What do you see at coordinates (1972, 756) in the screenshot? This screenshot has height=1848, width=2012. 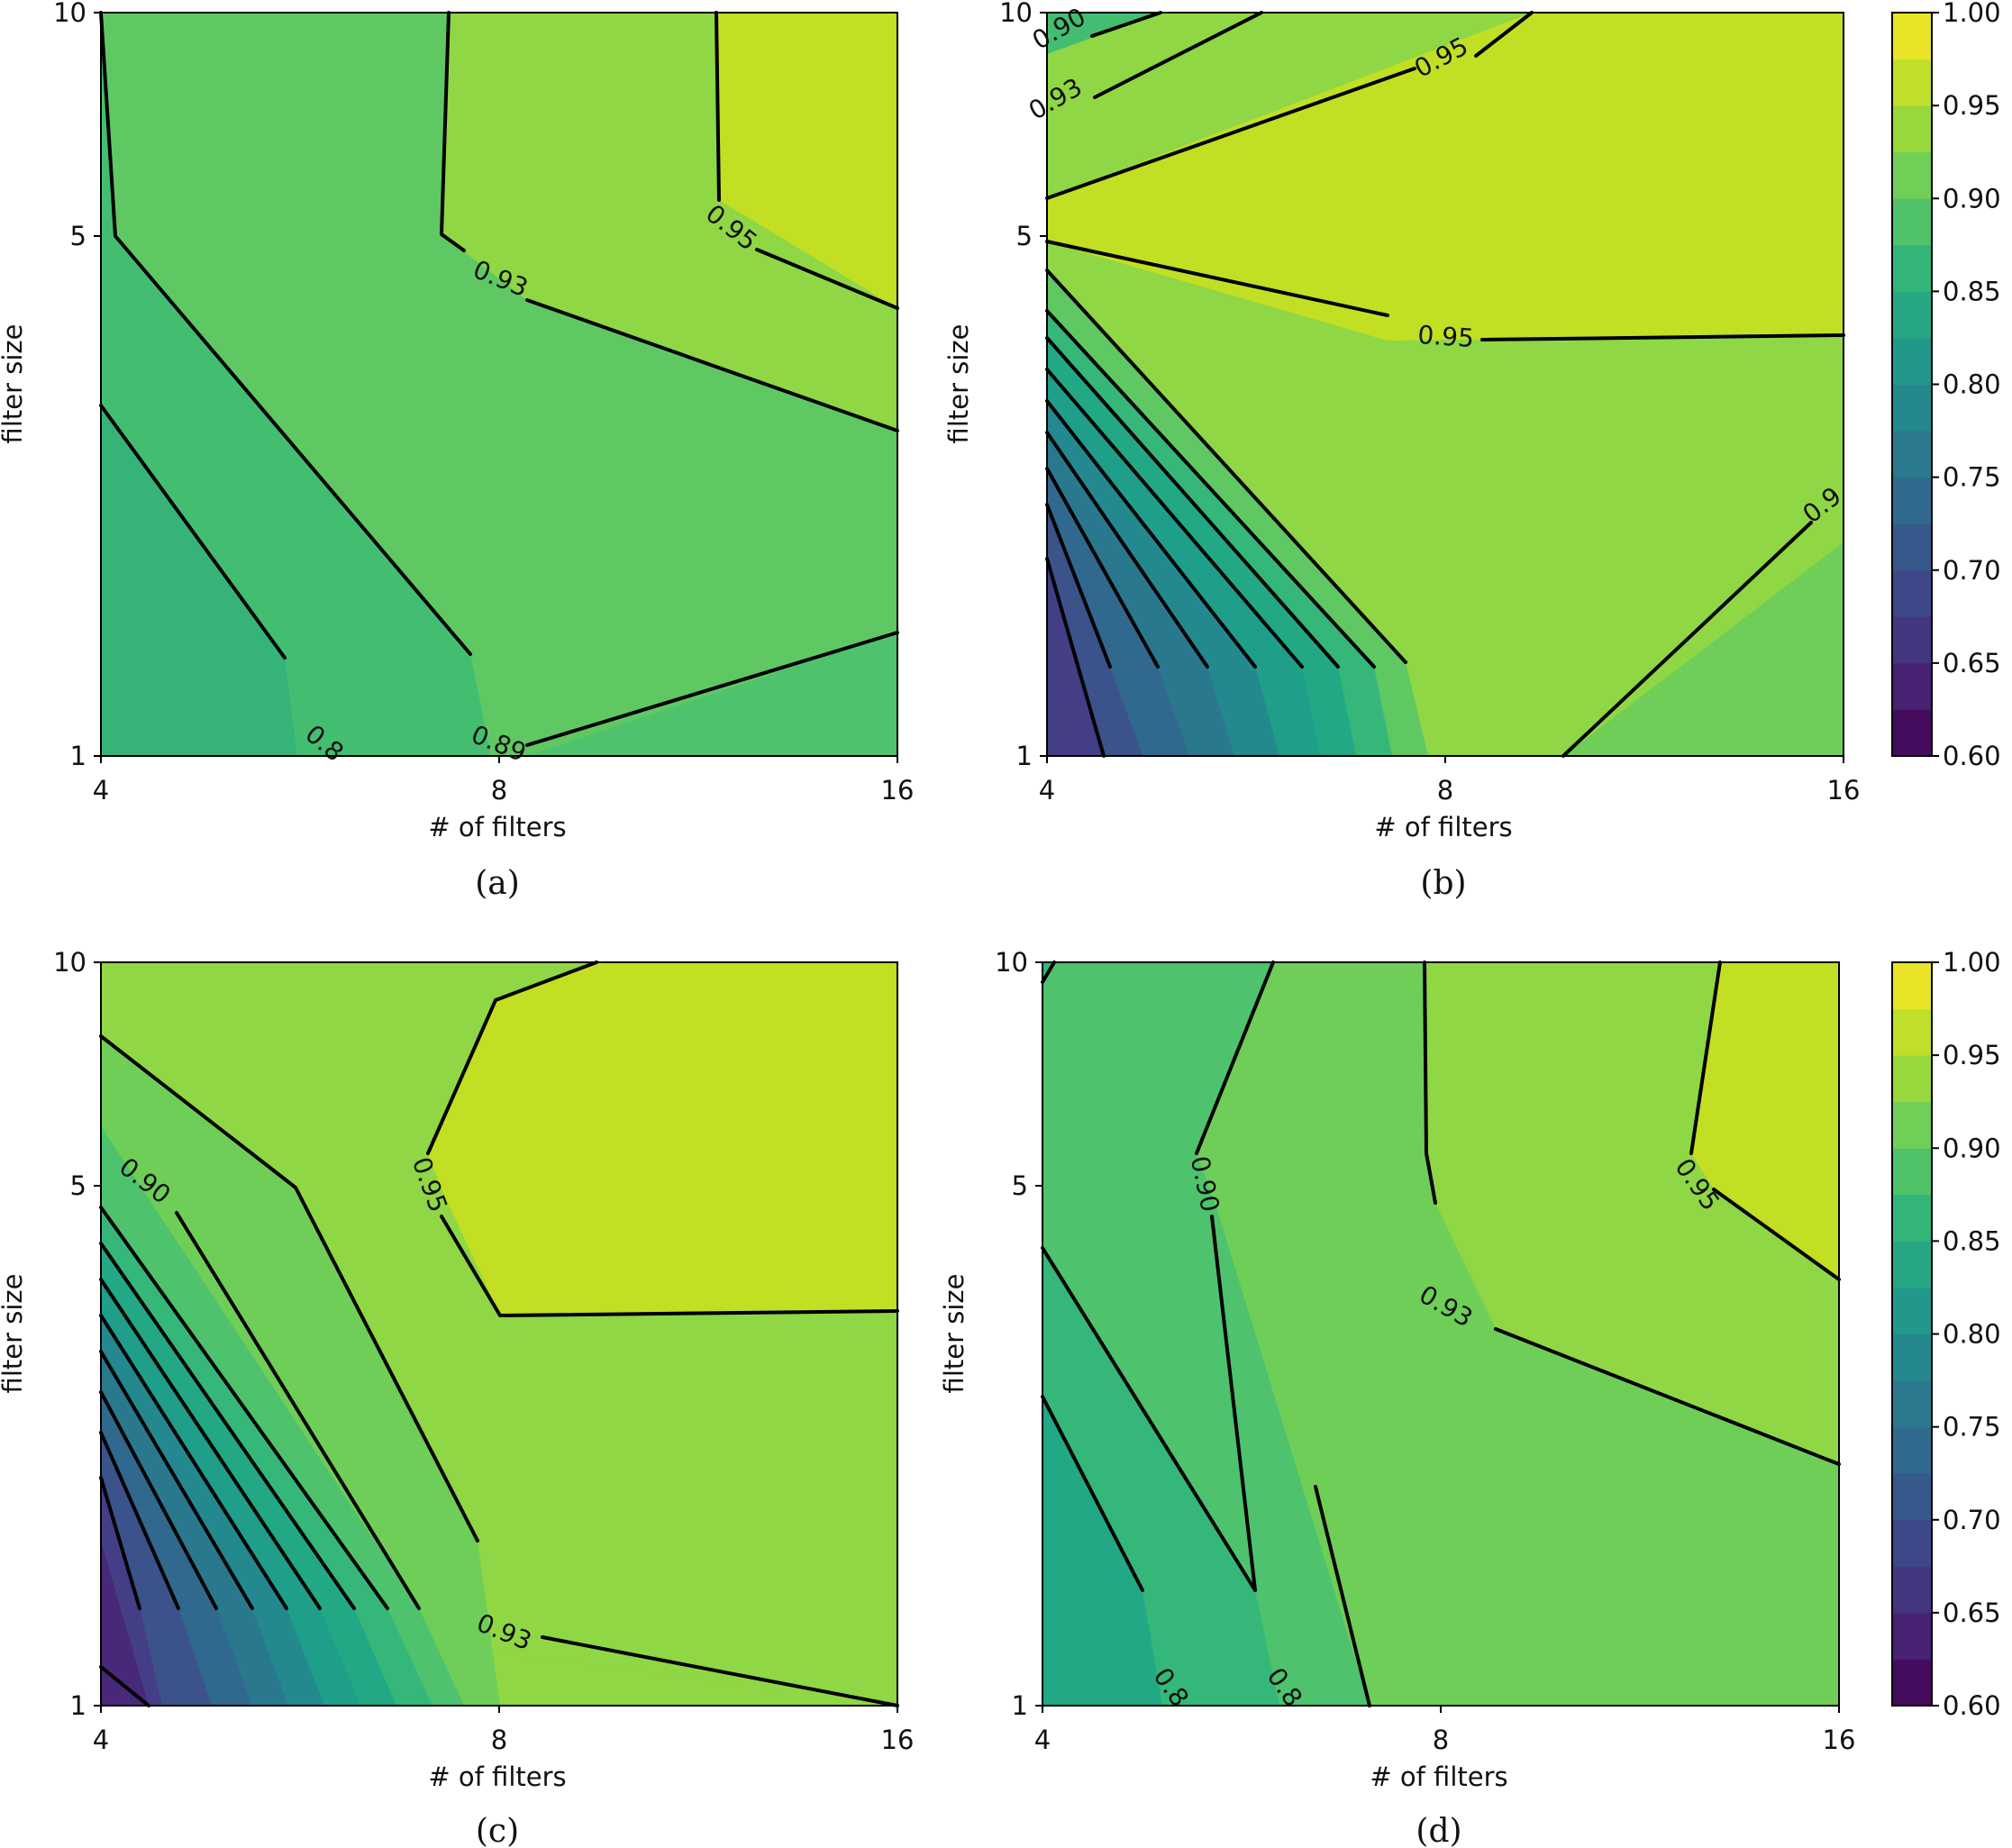 I see `colorbar-tick-label: 0.60` at bounding box center [1972, 756].